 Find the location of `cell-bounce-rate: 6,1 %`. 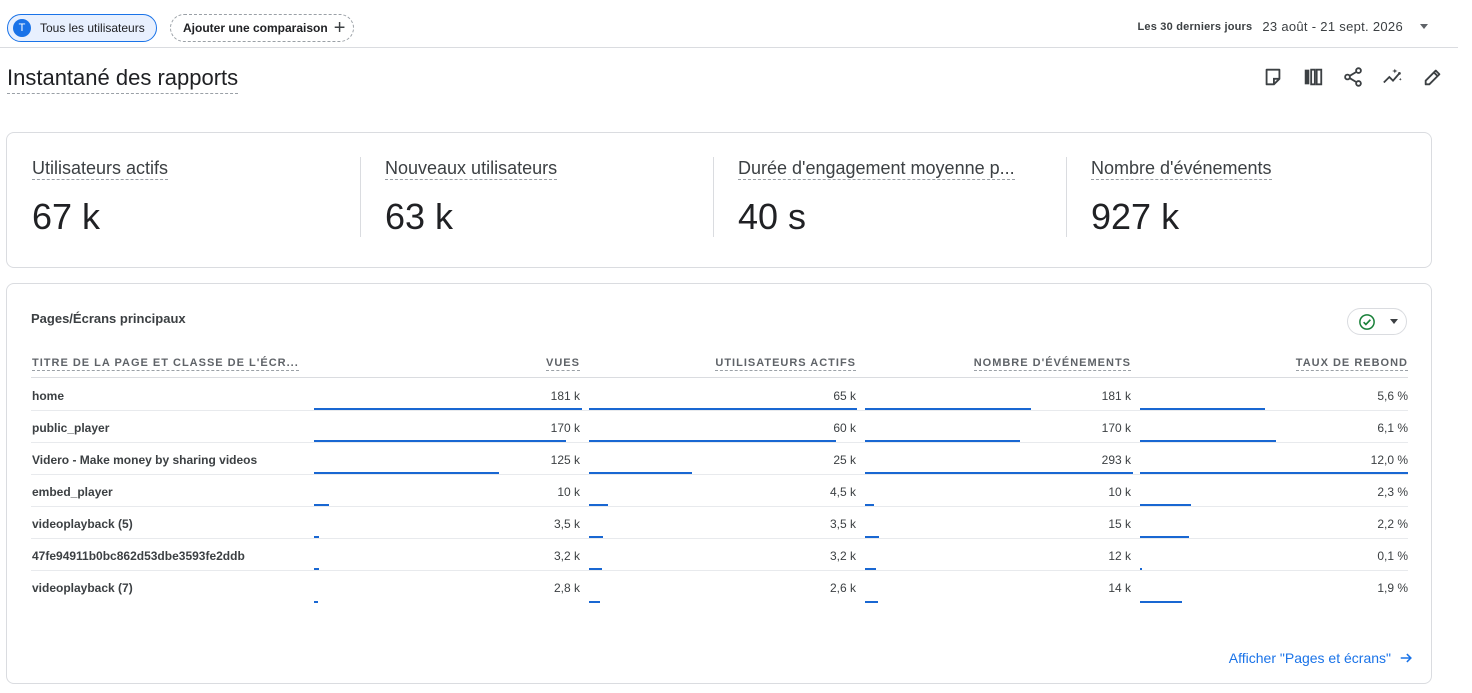

cell-bounce-rate: 6,1 % is located at coordinates (1392, 428).